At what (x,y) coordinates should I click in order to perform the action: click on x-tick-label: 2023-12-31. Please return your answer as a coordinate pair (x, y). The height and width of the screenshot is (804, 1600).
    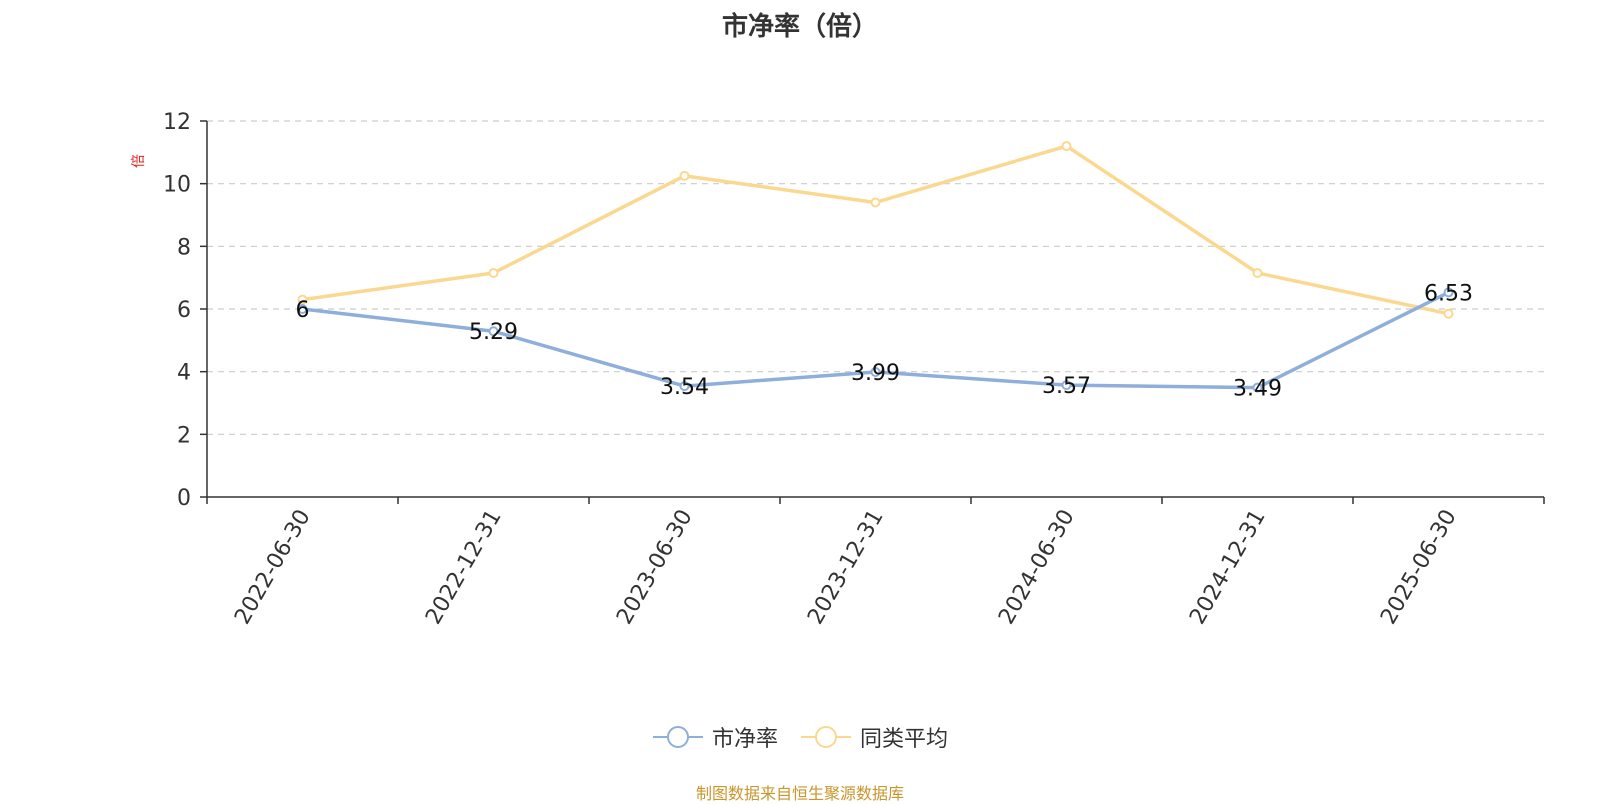
    Looking at the image, I should click on (846, 567).